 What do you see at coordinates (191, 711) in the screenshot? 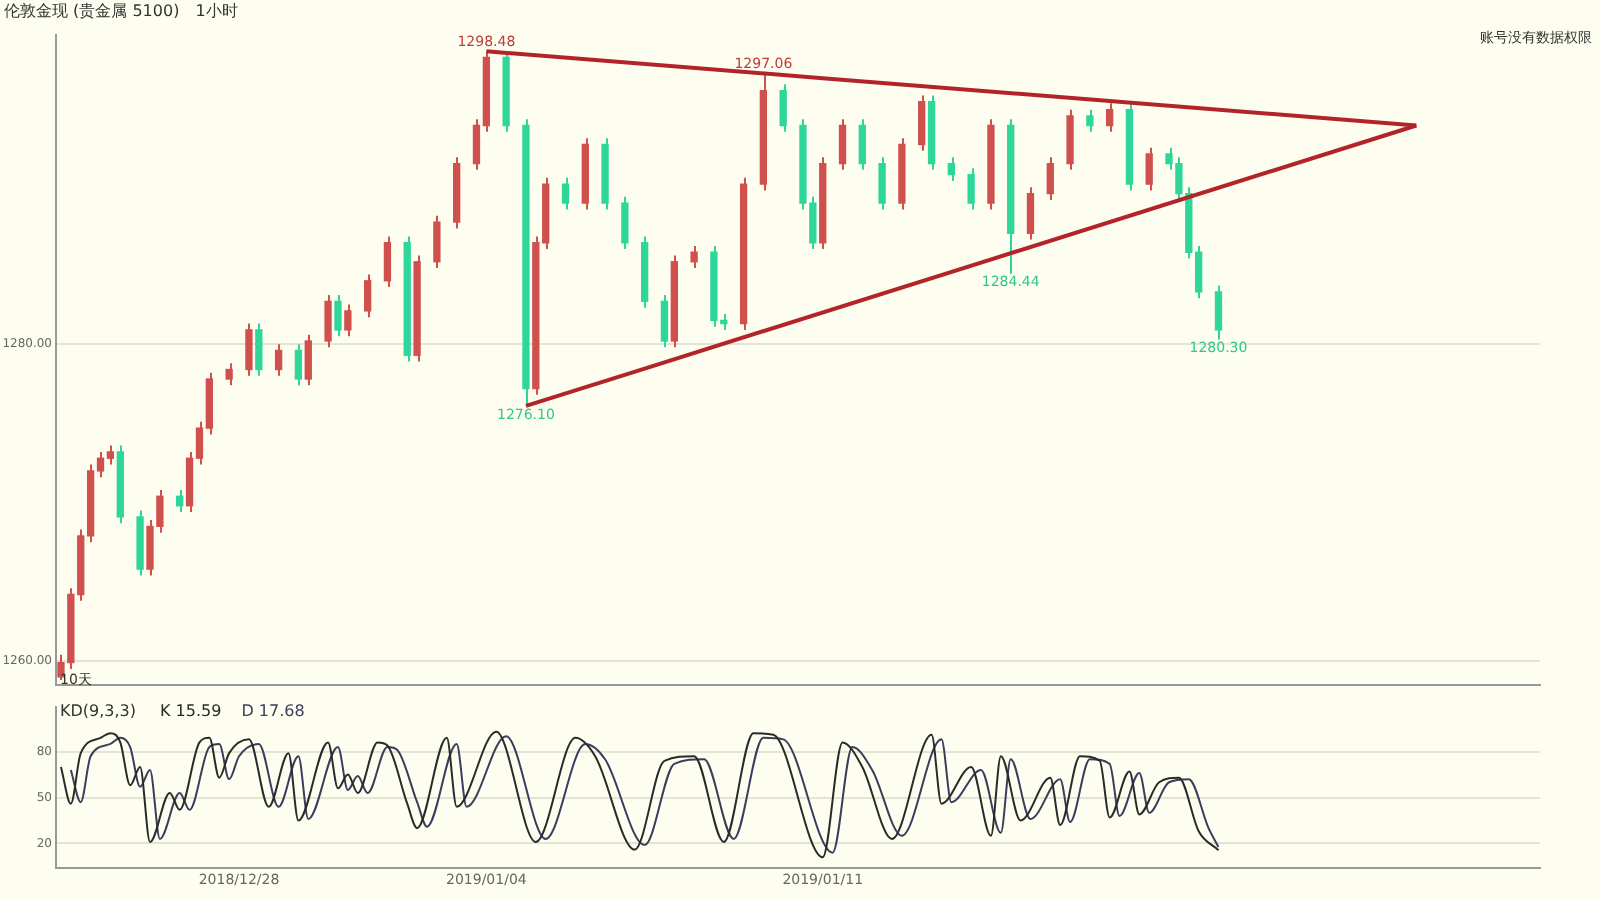
I see `series-label: K 15.59` at bounding box center [191, 711].